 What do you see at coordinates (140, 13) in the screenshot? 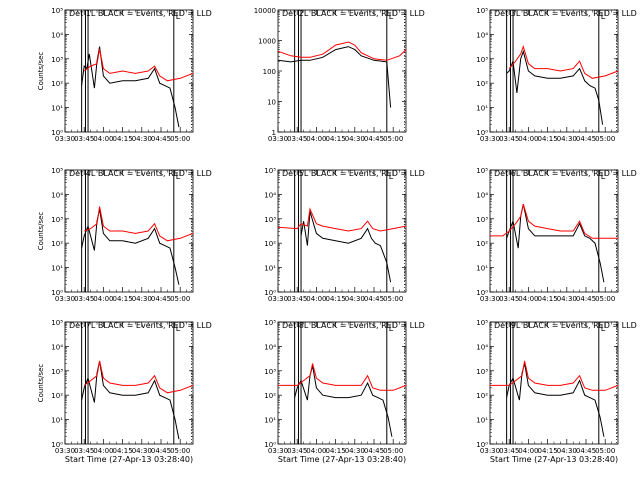
I see `panel-title: Det 1L BLACK = Events, RED = LLD` at bounding box center [140, 13].